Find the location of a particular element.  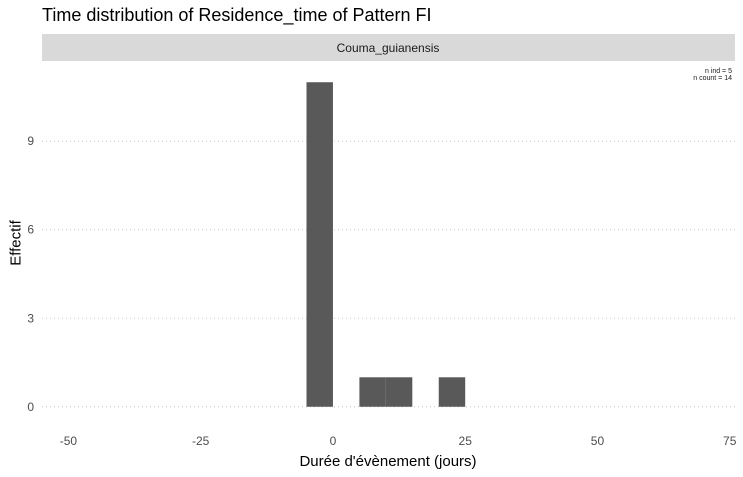

facet-strip is located at coordinates (388, 47).